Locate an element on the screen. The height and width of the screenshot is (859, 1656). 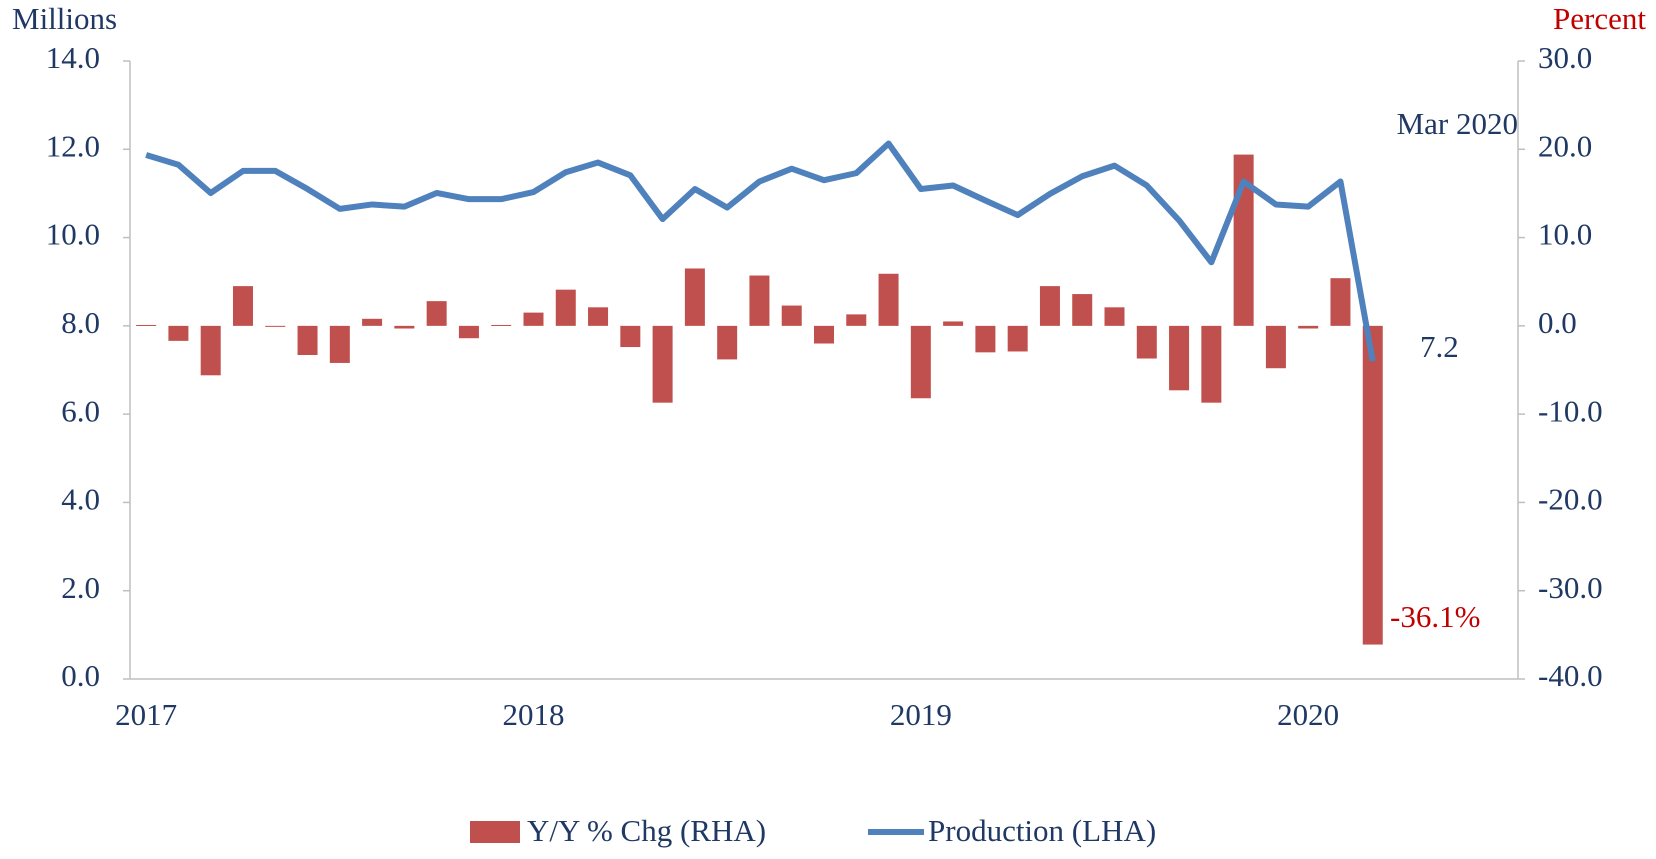
legend-label: Production (LHA) is located at coordinates (1042, 830).